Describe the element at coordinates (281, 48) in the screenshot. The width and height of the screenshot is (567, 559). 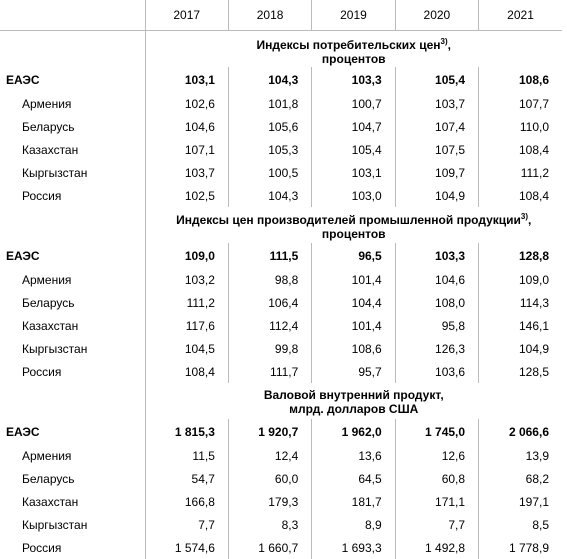
I see `section-row: Индексы потребительских цен3), процентов` at that location.